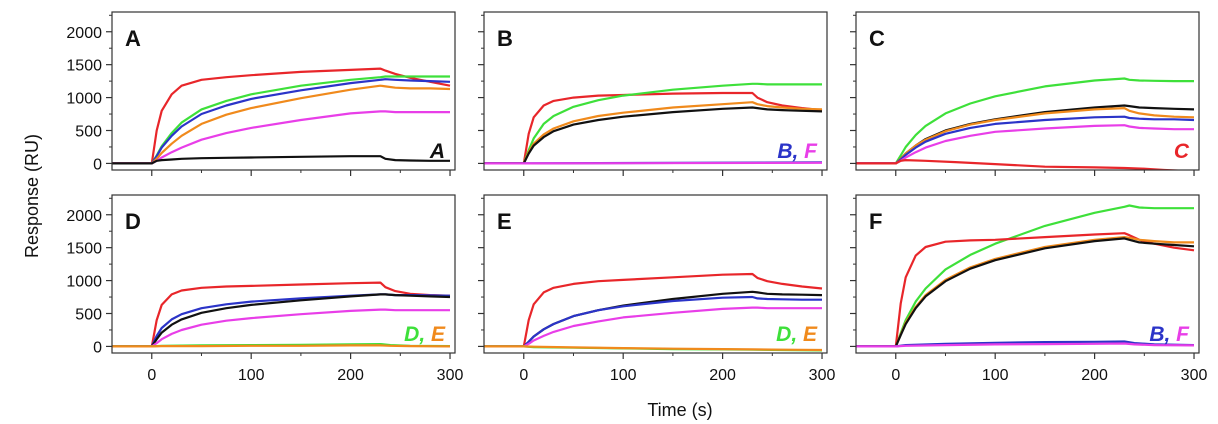  Describe the element at coordinates (97, 164) in the screenshot. I see `panel-a-y-tick-label: 0` at that location.